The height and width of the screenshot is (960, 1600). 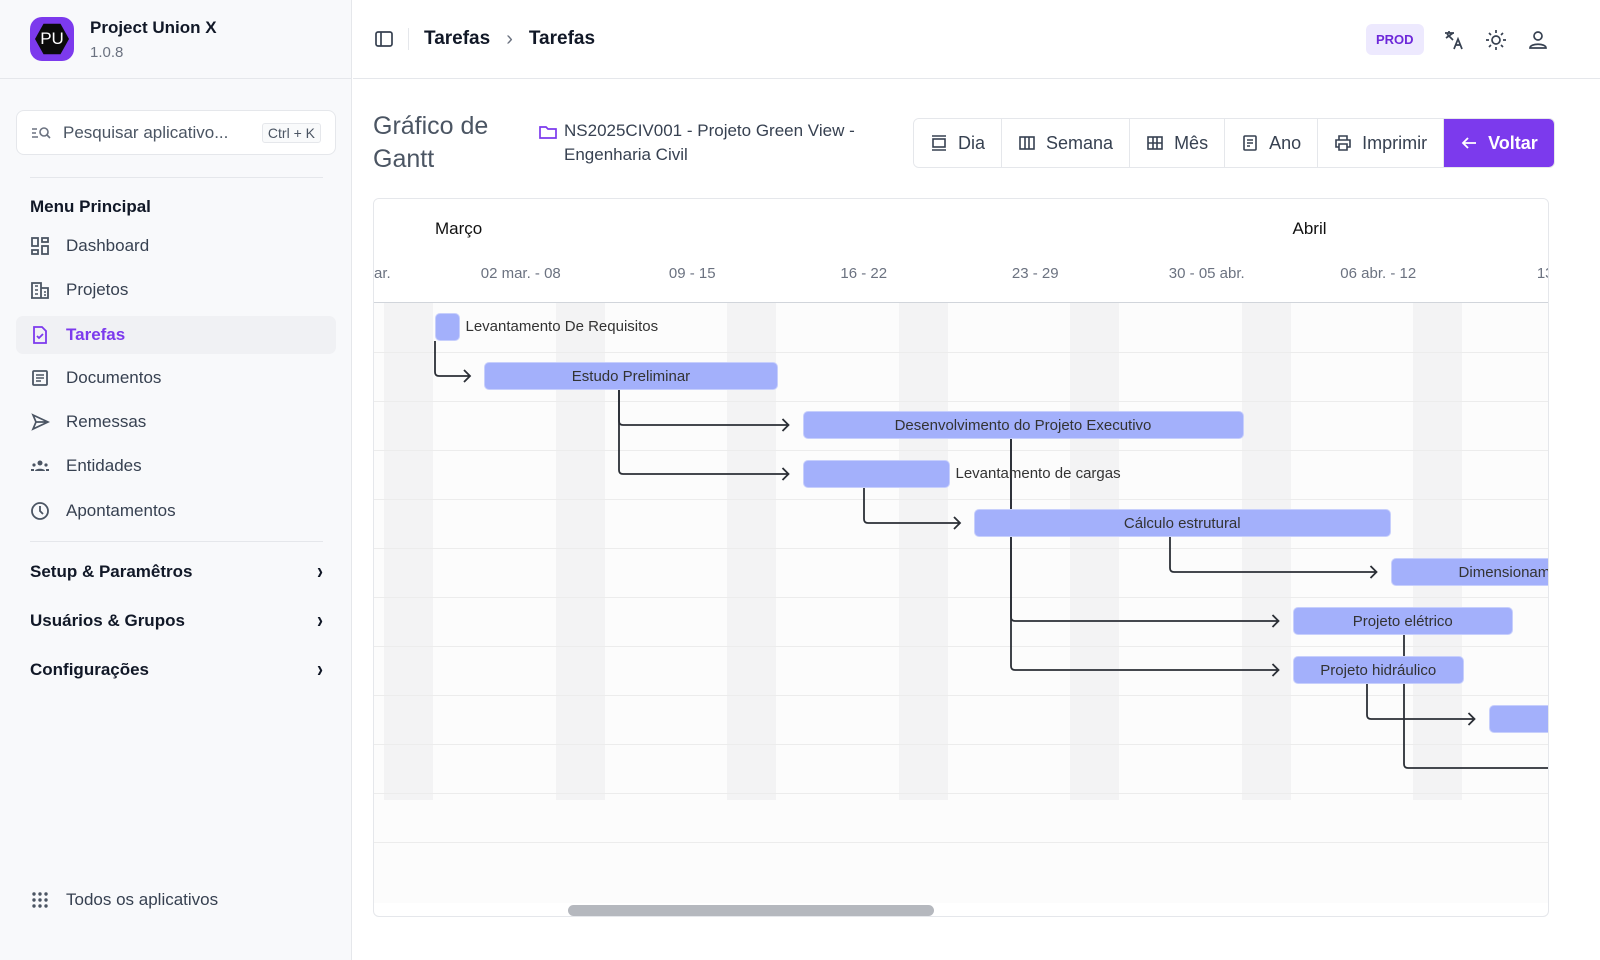 What do you see at coordinates (176, 570) in the screenshot?
I see `group-setup: Setup & Paramêtros ›` at bounding box center [176, 570].